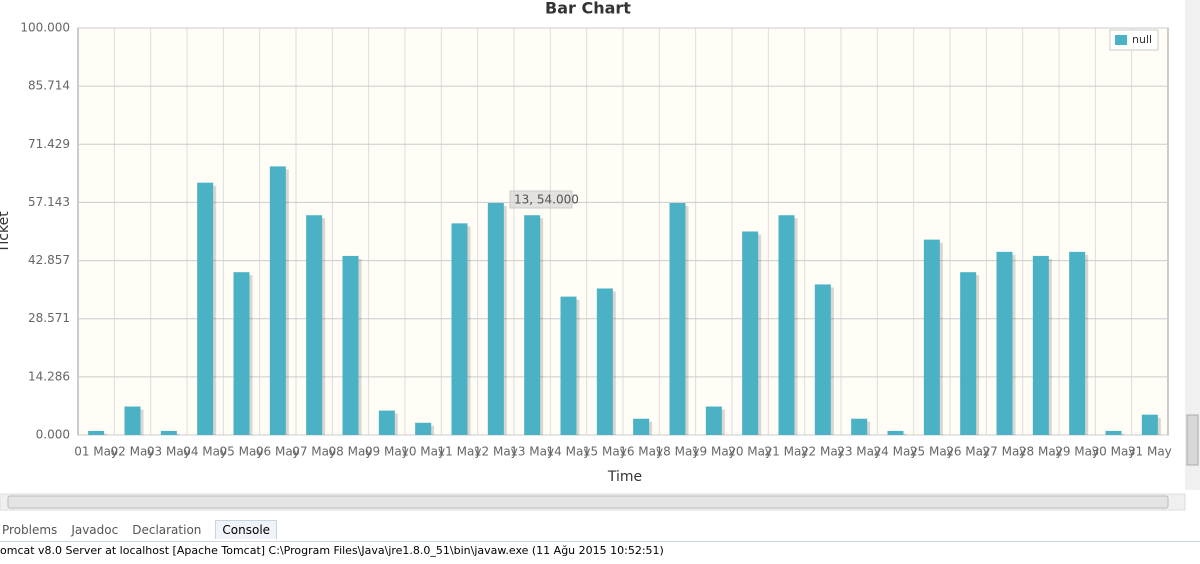 This screenshot has width=1200, height=564. I want to click on tab: Javadoc, so click(95, 529).